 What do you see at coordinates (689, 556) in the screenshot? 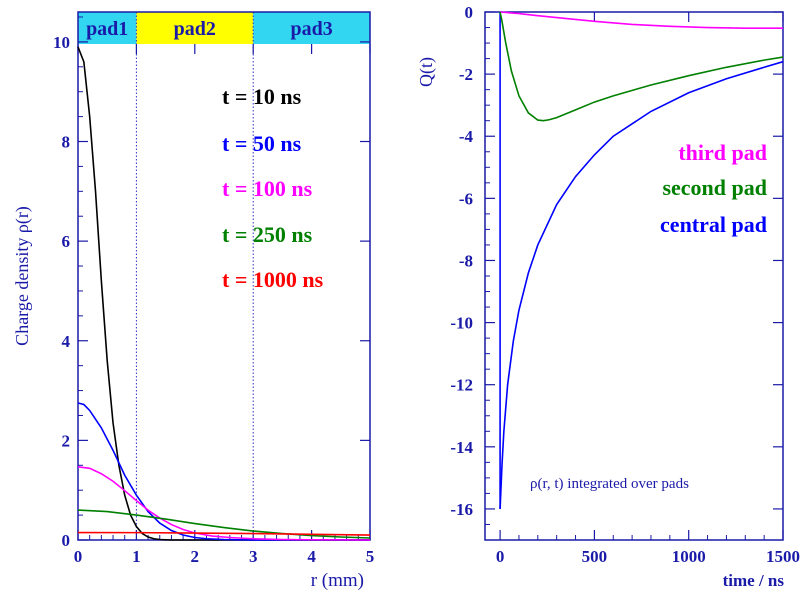
I see `x-tick-label: 1000` at bounding box center [689, 556].